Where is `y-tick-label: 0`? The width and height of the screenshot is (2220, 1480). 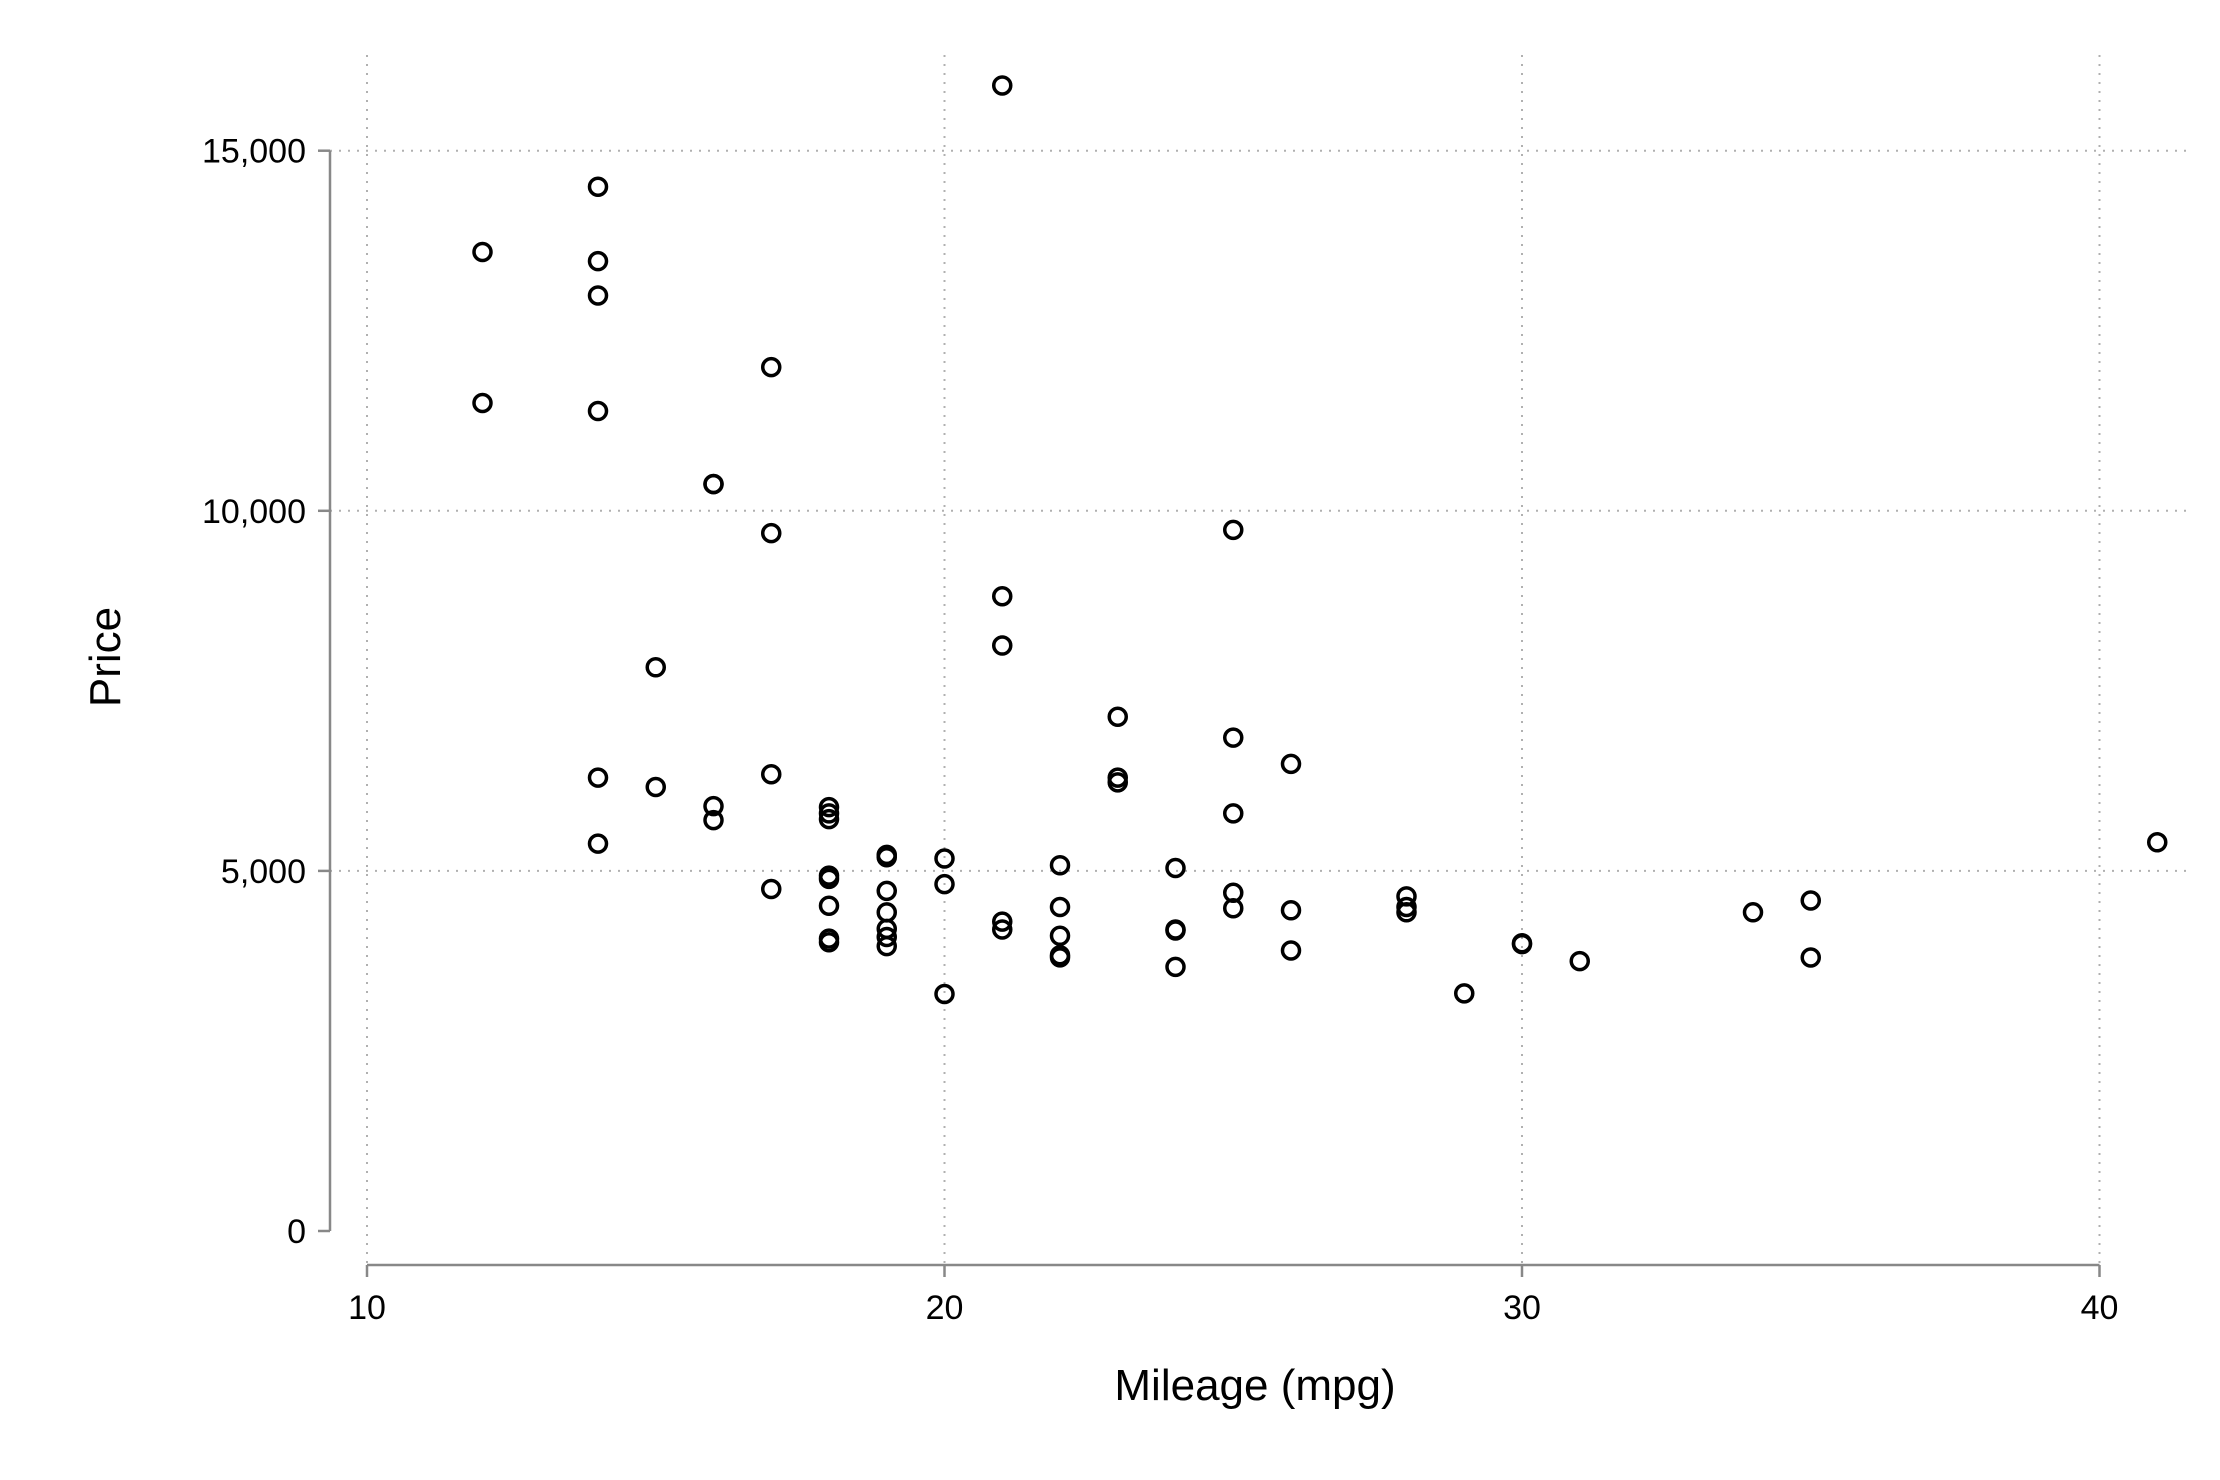 y-tick-label: 0 is located at coordinates (296, 1232).